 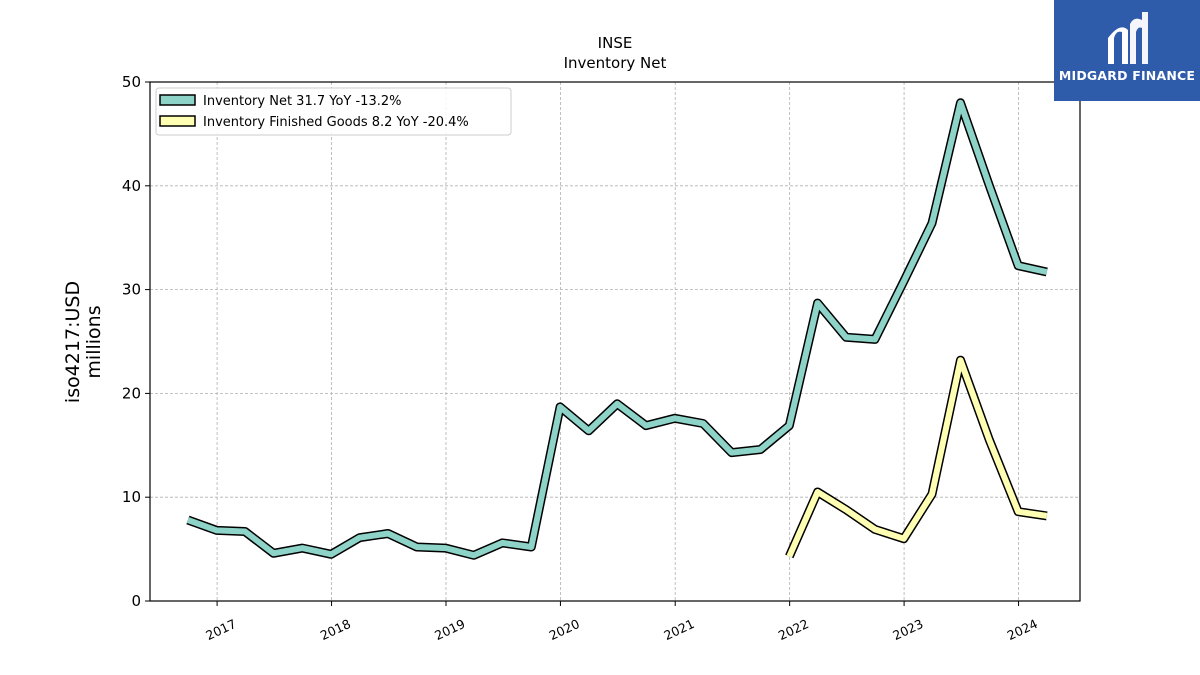 I want to click on x-tick-label: 2020, so click(x=564, y=629).